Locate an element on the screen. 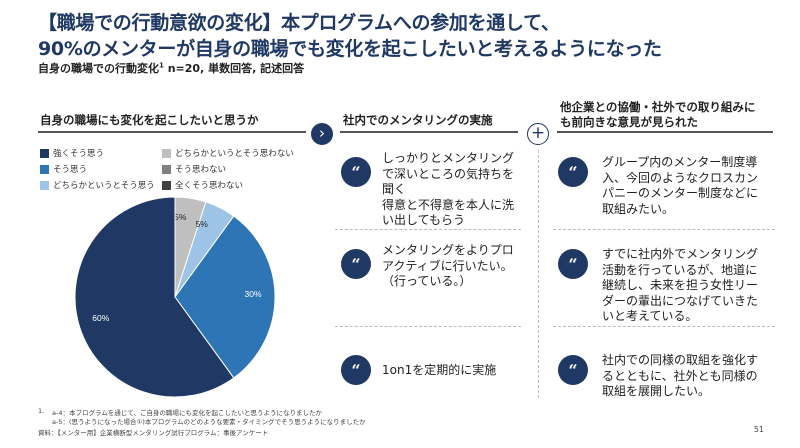 This screenshot has height=448, width=800. legend-label: 全くそう思わない is located at coordinates (209, 186).